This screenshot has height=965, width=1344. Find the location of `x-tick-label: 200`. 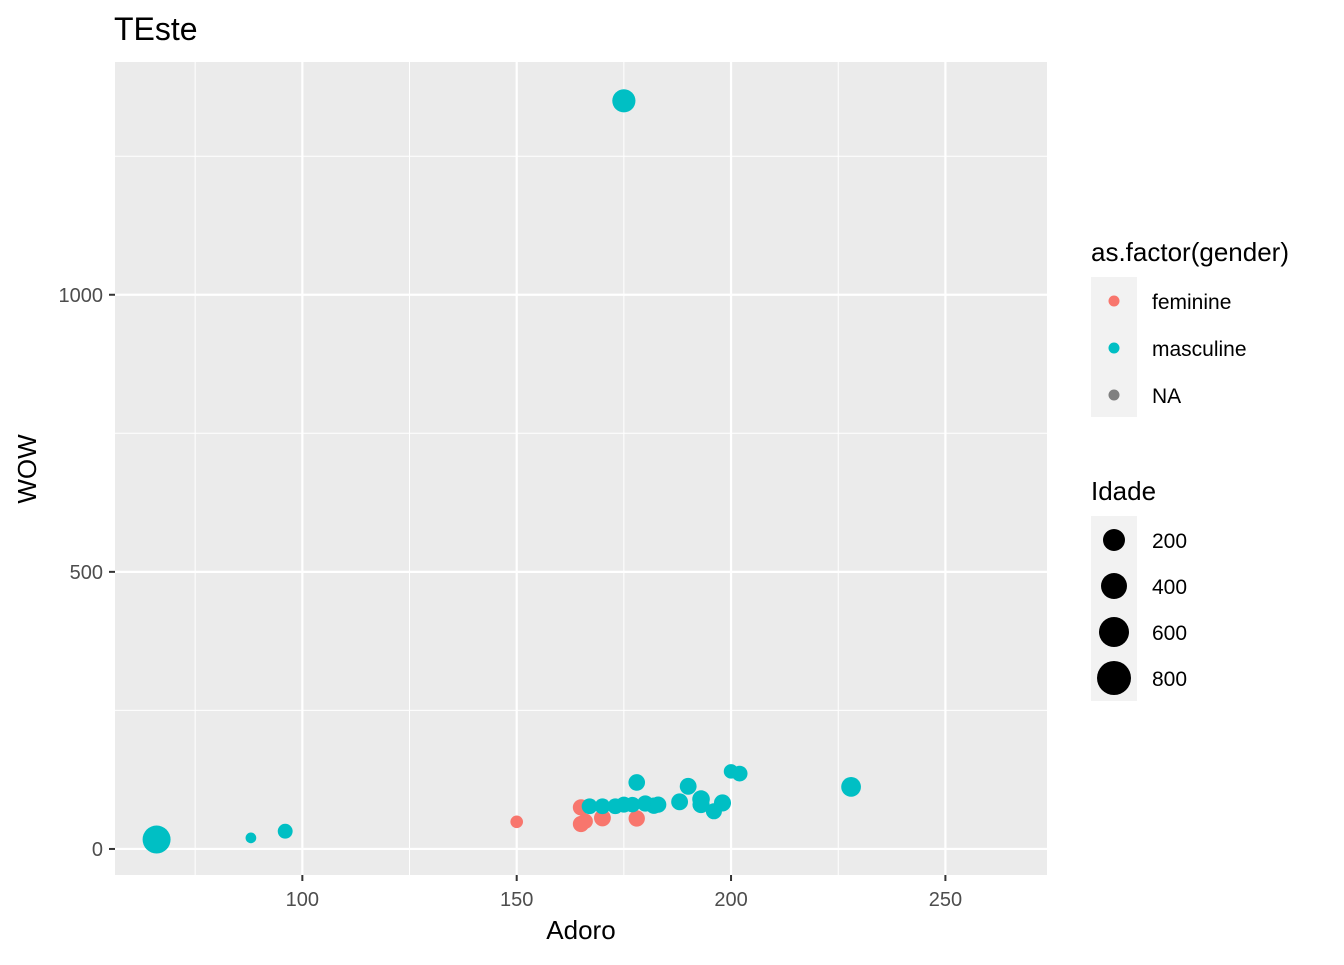

x-tick-label: 200 is located at coordinates (730, 900).